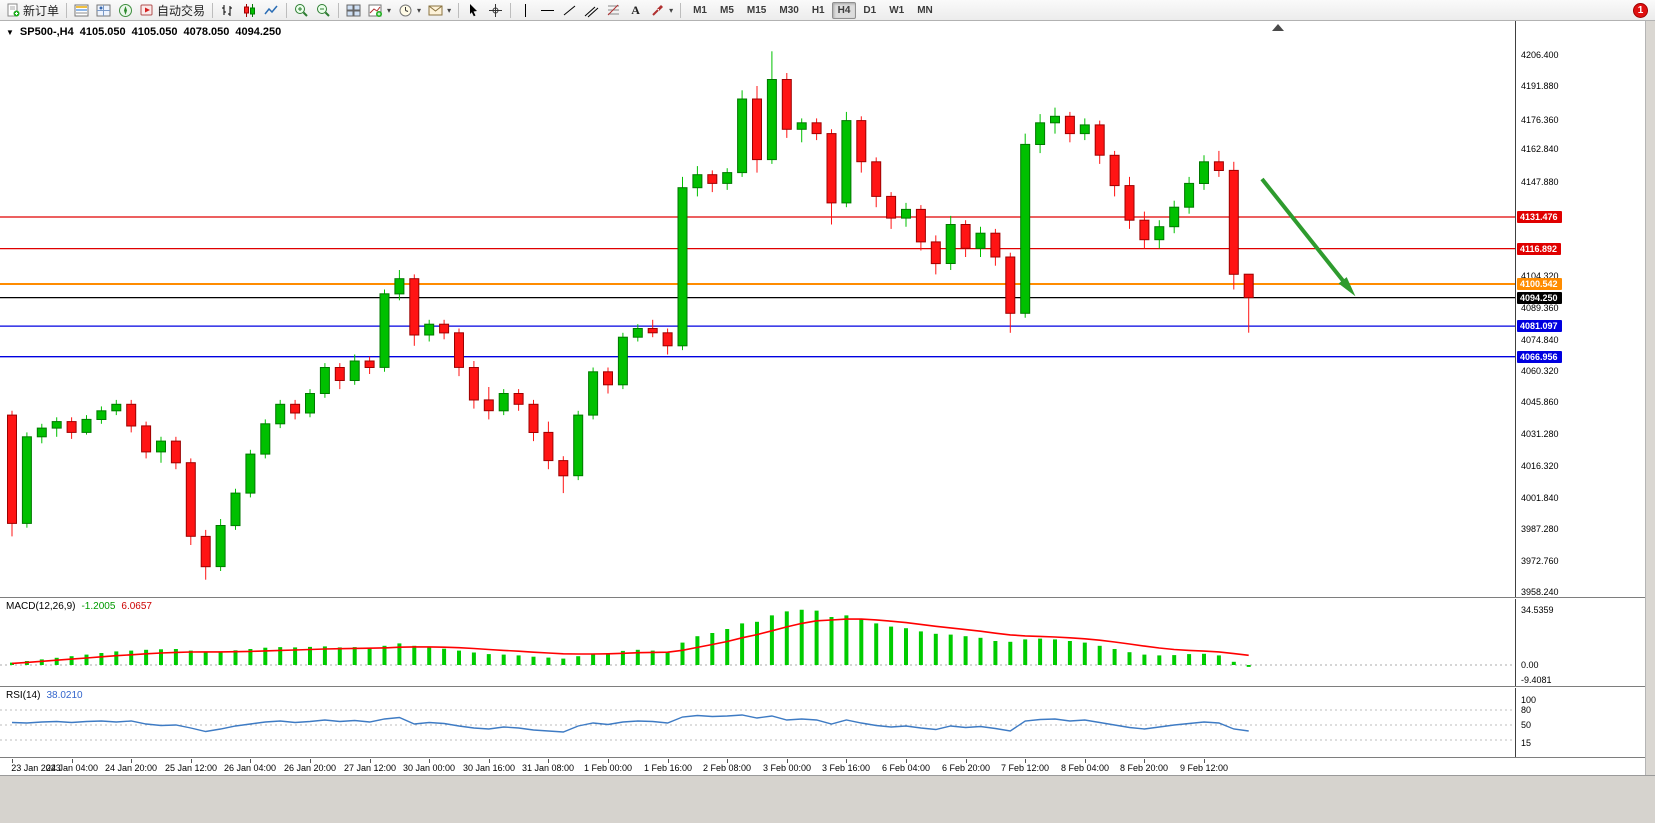  What do you see at coordinates (789, 10) in the screenshot?
I see `tf-button-M30: M30` at bounding box center [789, 10].